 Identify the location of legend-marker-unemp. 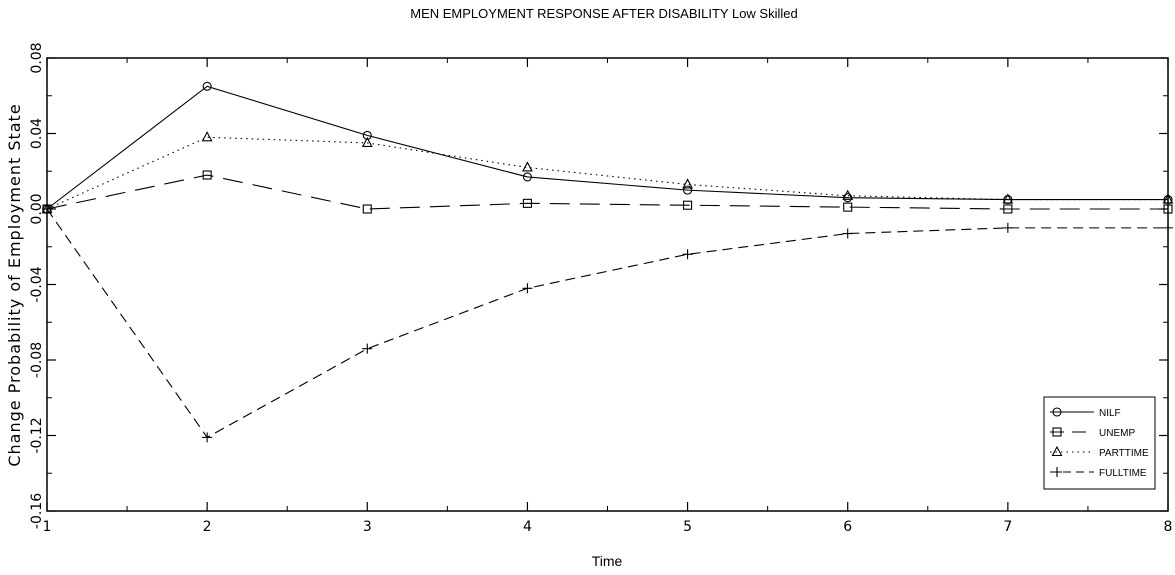
(1057, 432).